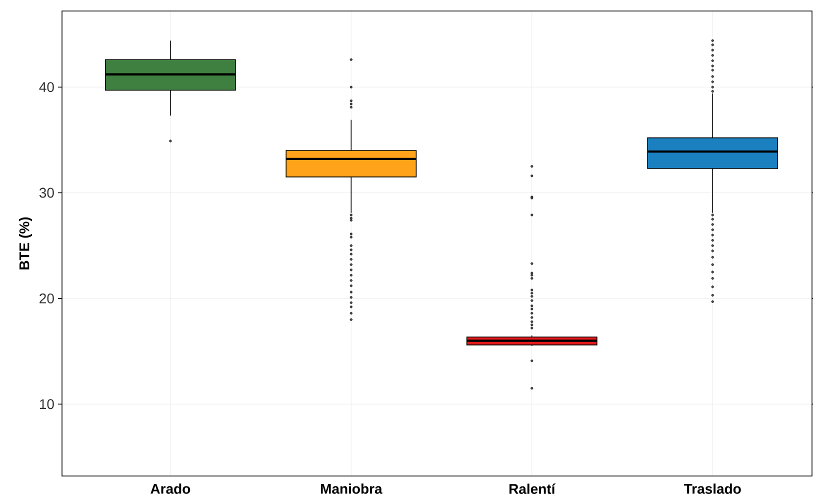  What do you see at coordinates (170, 489) in the screenshot?
I see `x-tick-label: Arado` at bounding box center [170, 489].